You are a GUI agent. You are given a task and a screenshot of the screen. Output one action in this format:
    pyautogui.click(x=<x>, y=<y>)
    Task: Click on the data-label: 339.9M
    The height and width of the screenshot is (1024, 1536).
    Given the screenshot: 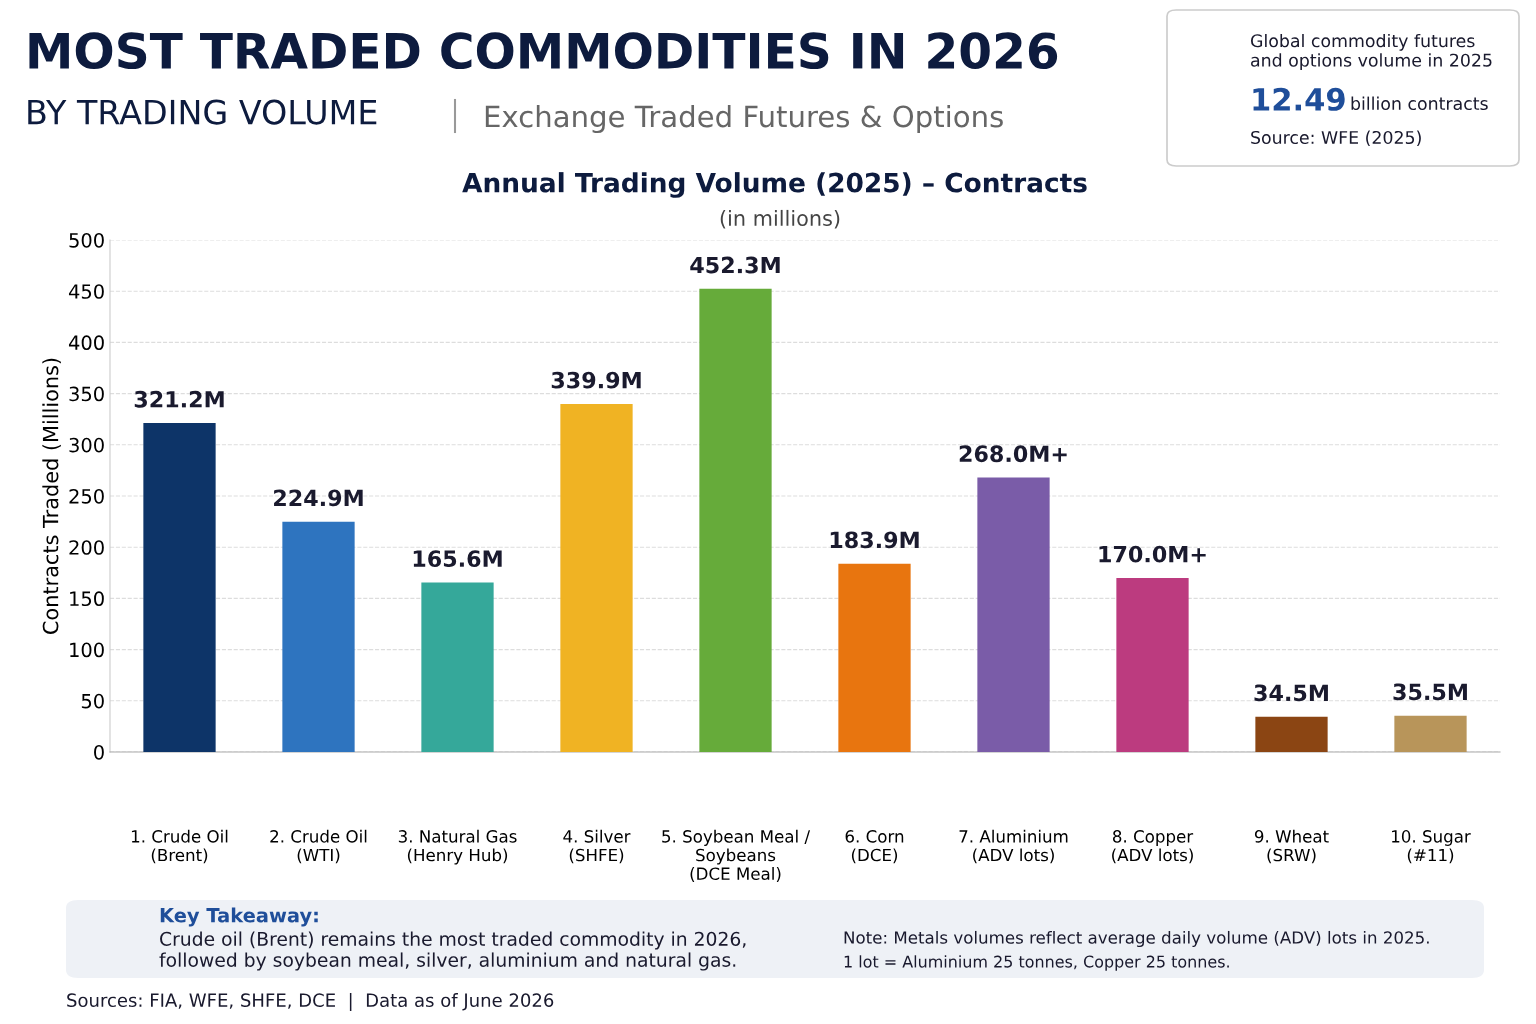 What is the action you would take?
    pyautogui.click(x=596, y=380)
    